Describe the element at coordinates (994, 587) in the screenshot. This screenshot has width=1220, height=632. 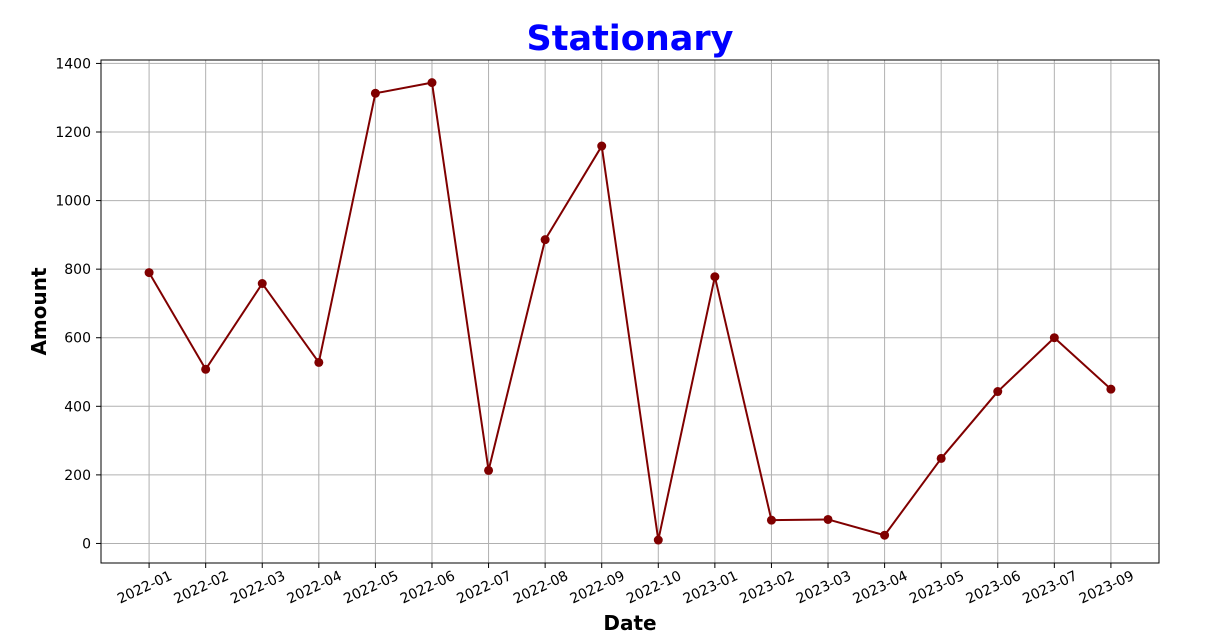
I see `x-tick-label: 2023-06` at that location.